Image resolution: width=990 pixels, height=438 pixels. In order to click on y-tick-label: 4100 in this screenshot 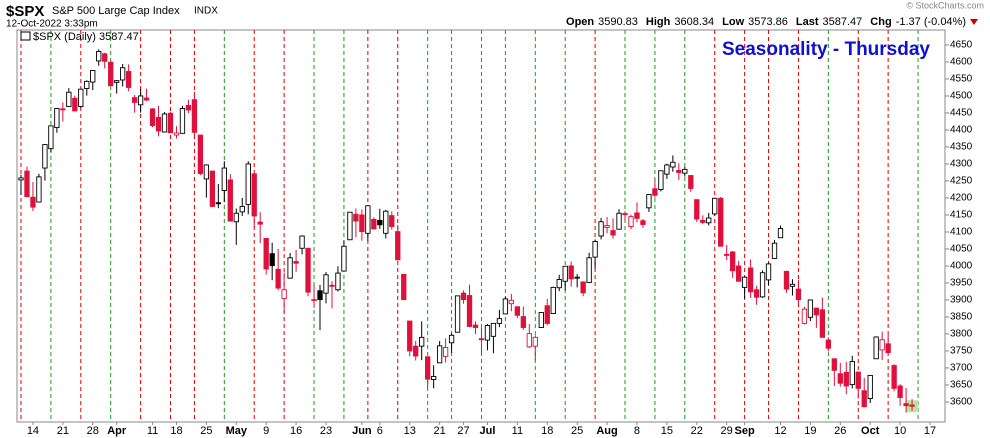, I will do `click(961, 232)`.